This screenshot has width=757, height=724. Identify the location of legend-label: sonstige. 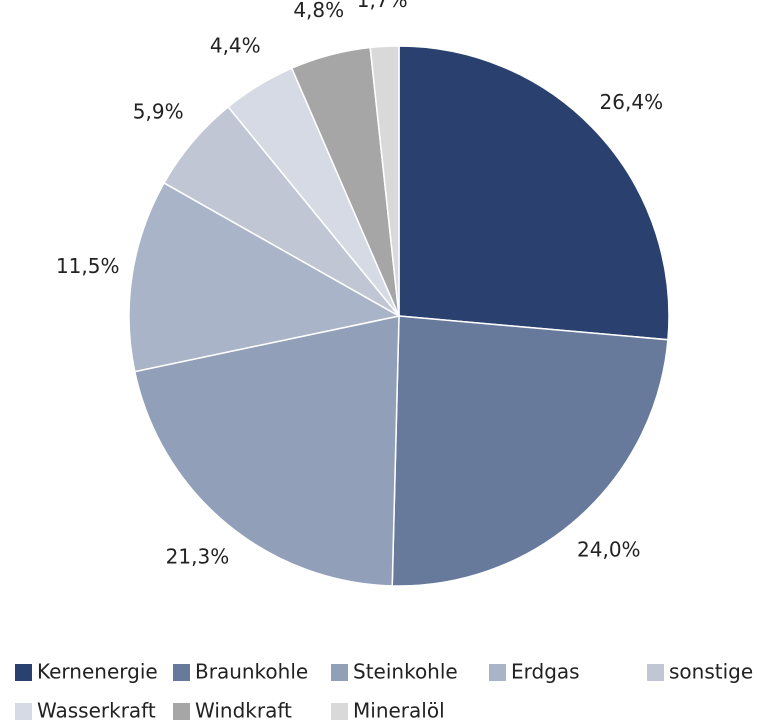
(711, 672).